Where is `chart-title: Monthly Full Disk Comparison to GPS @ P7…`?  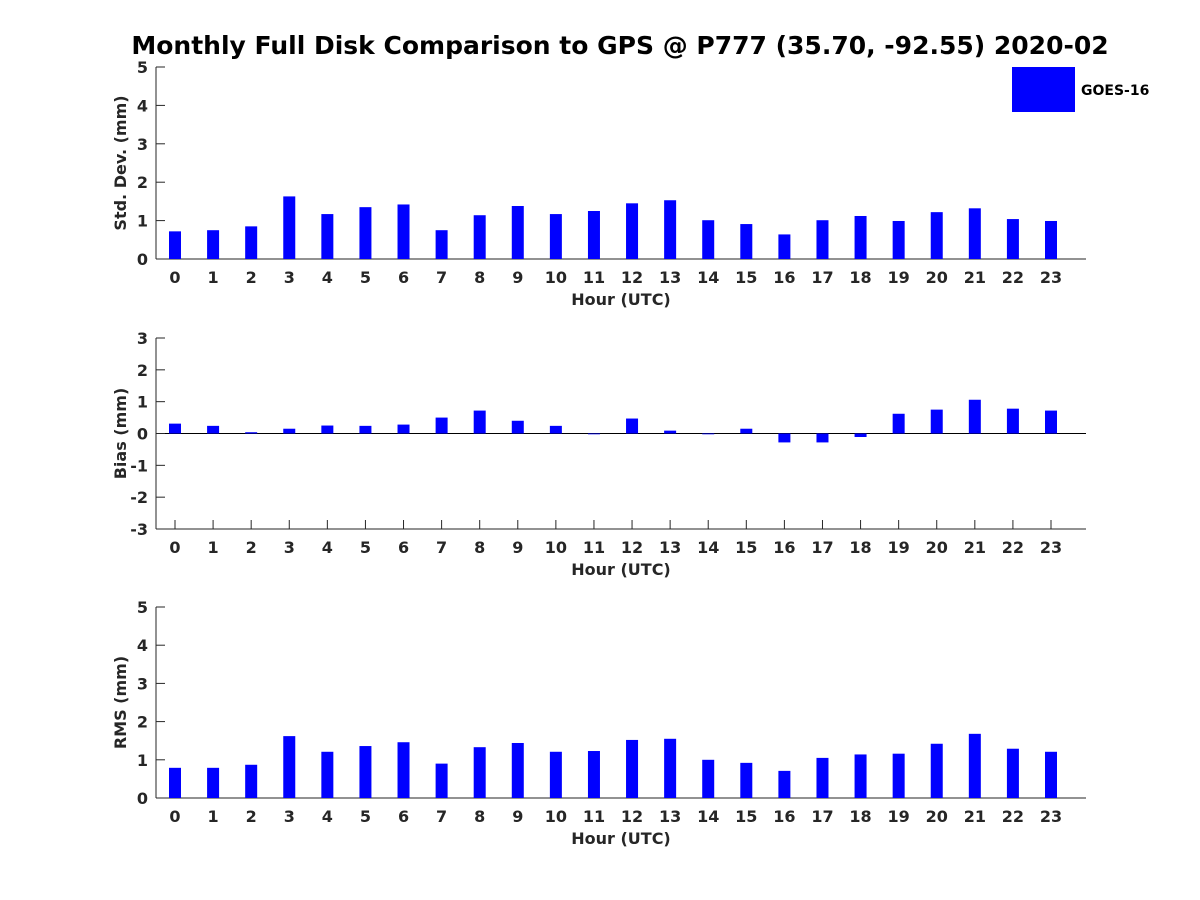
chart-title: Monthly Full Disk Comparison to GPS @ P7… is located at coordinates (619, 45).